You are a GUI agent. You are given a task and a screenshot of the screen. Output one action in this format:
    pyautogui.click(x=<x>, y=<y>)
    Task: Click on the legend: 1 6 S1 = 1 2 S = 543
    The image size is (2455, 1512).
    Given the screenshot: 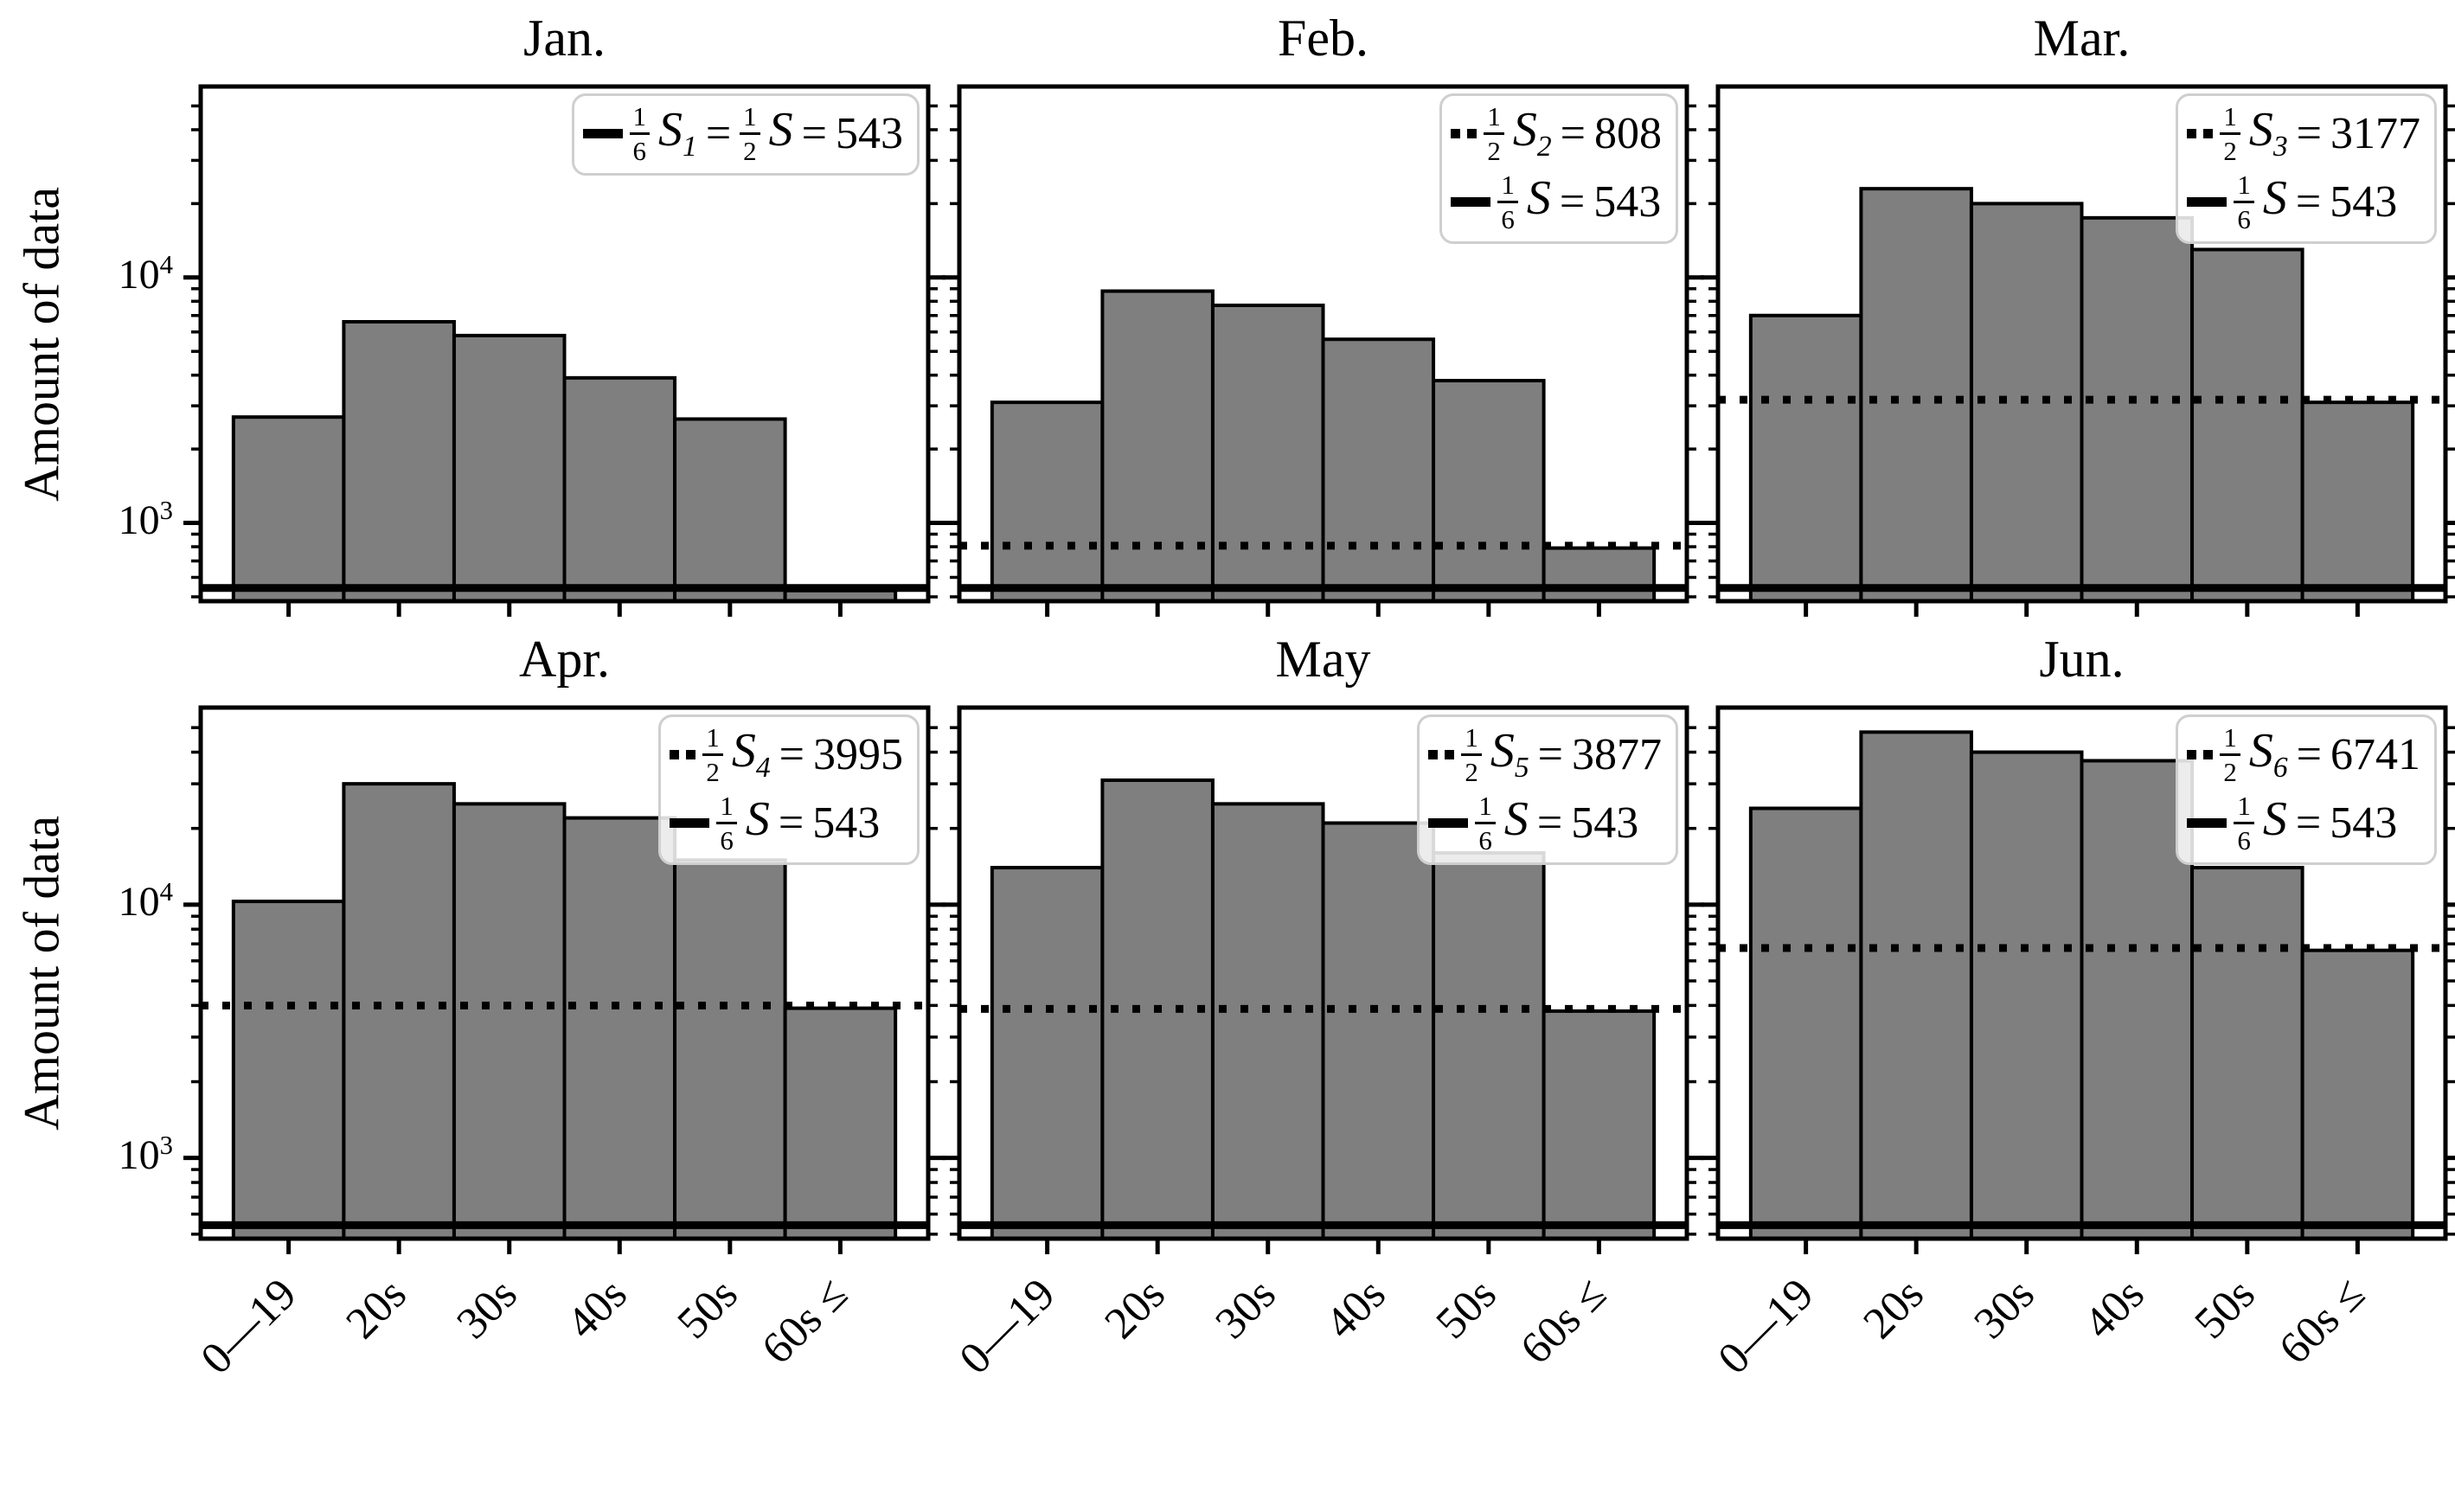 What is the action you would take?
    pyautogui.click(x=745, y=134)
    